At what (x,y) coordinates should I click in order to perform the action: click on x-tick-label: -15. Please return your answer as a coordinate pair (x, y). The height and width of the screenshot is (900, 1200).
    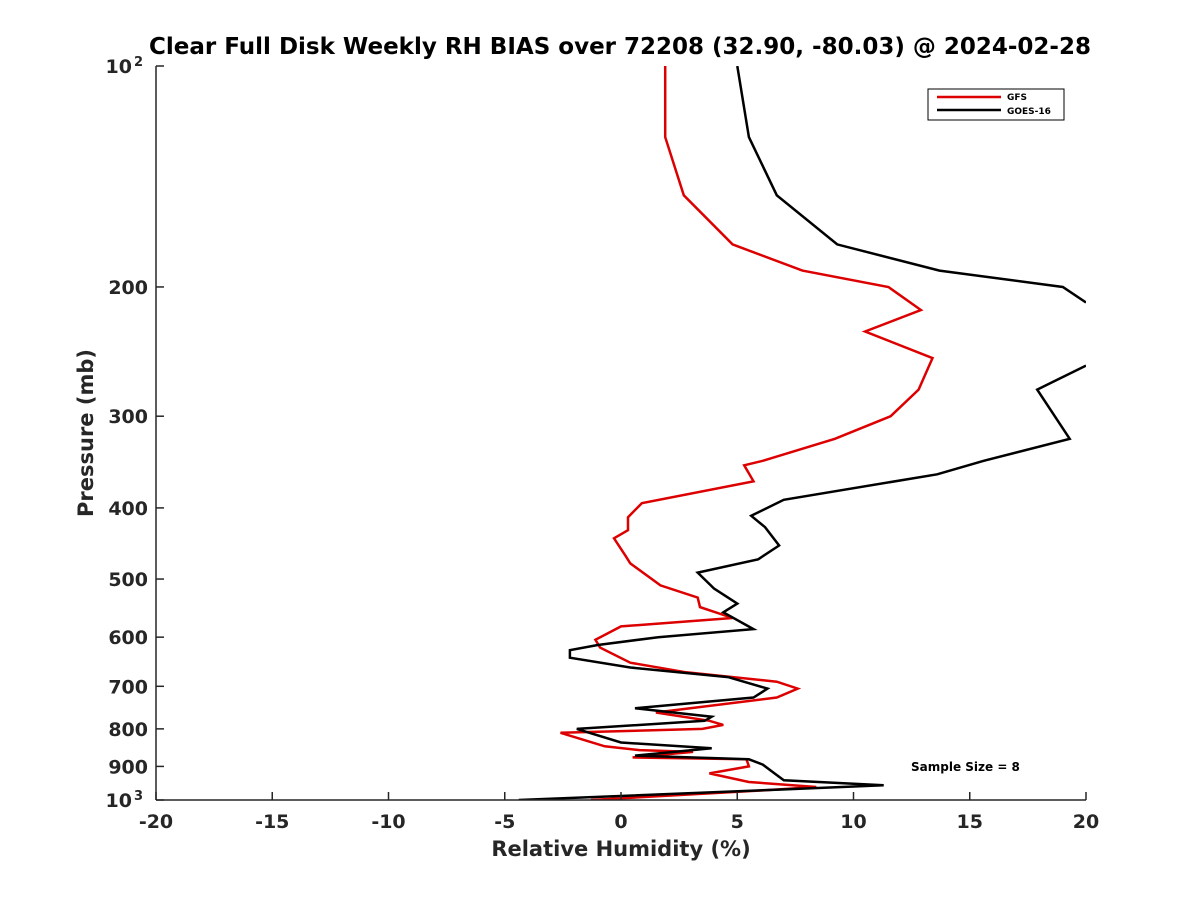
    Looking at the image, I should click on (272, 822).